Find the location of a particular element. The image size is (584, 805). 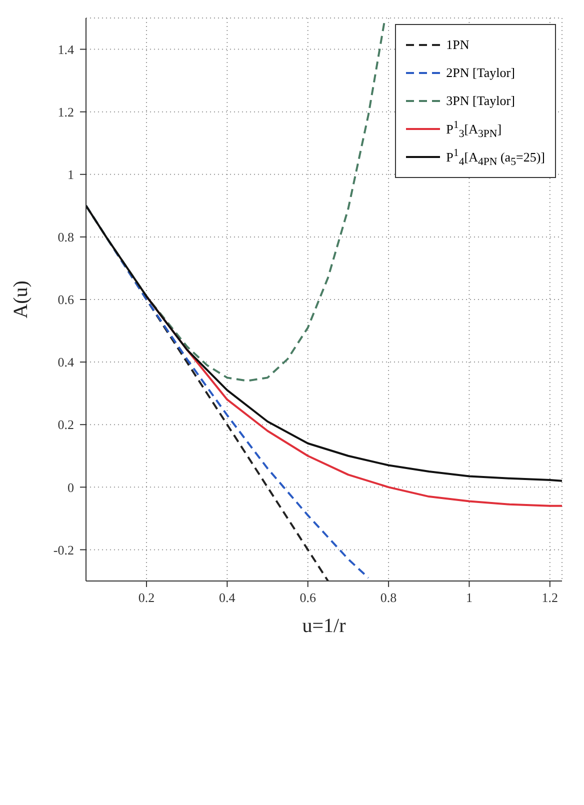

y-tick-label: 1.2 is located at coordinates (66, 112).